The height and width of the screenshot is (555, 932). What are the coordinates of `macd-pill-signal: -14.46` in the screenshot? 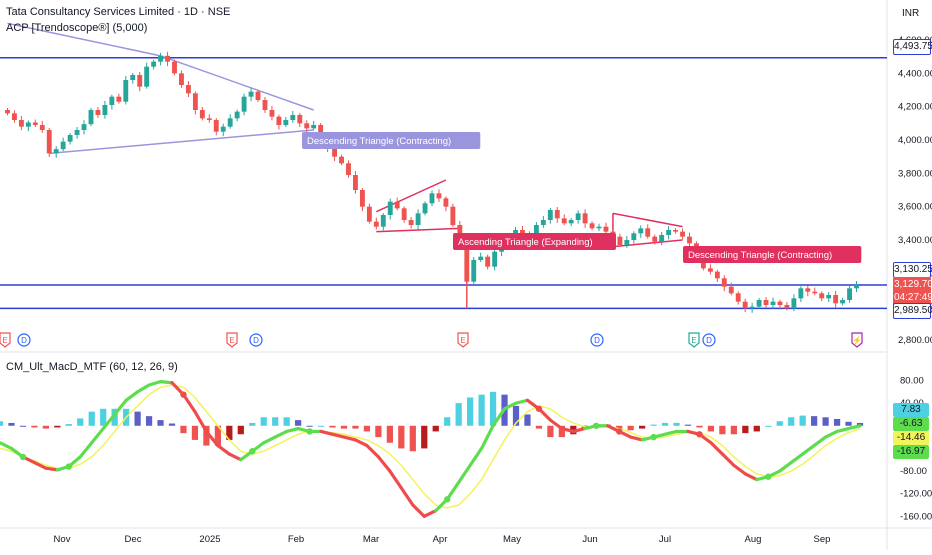 It's located at (911, 438).